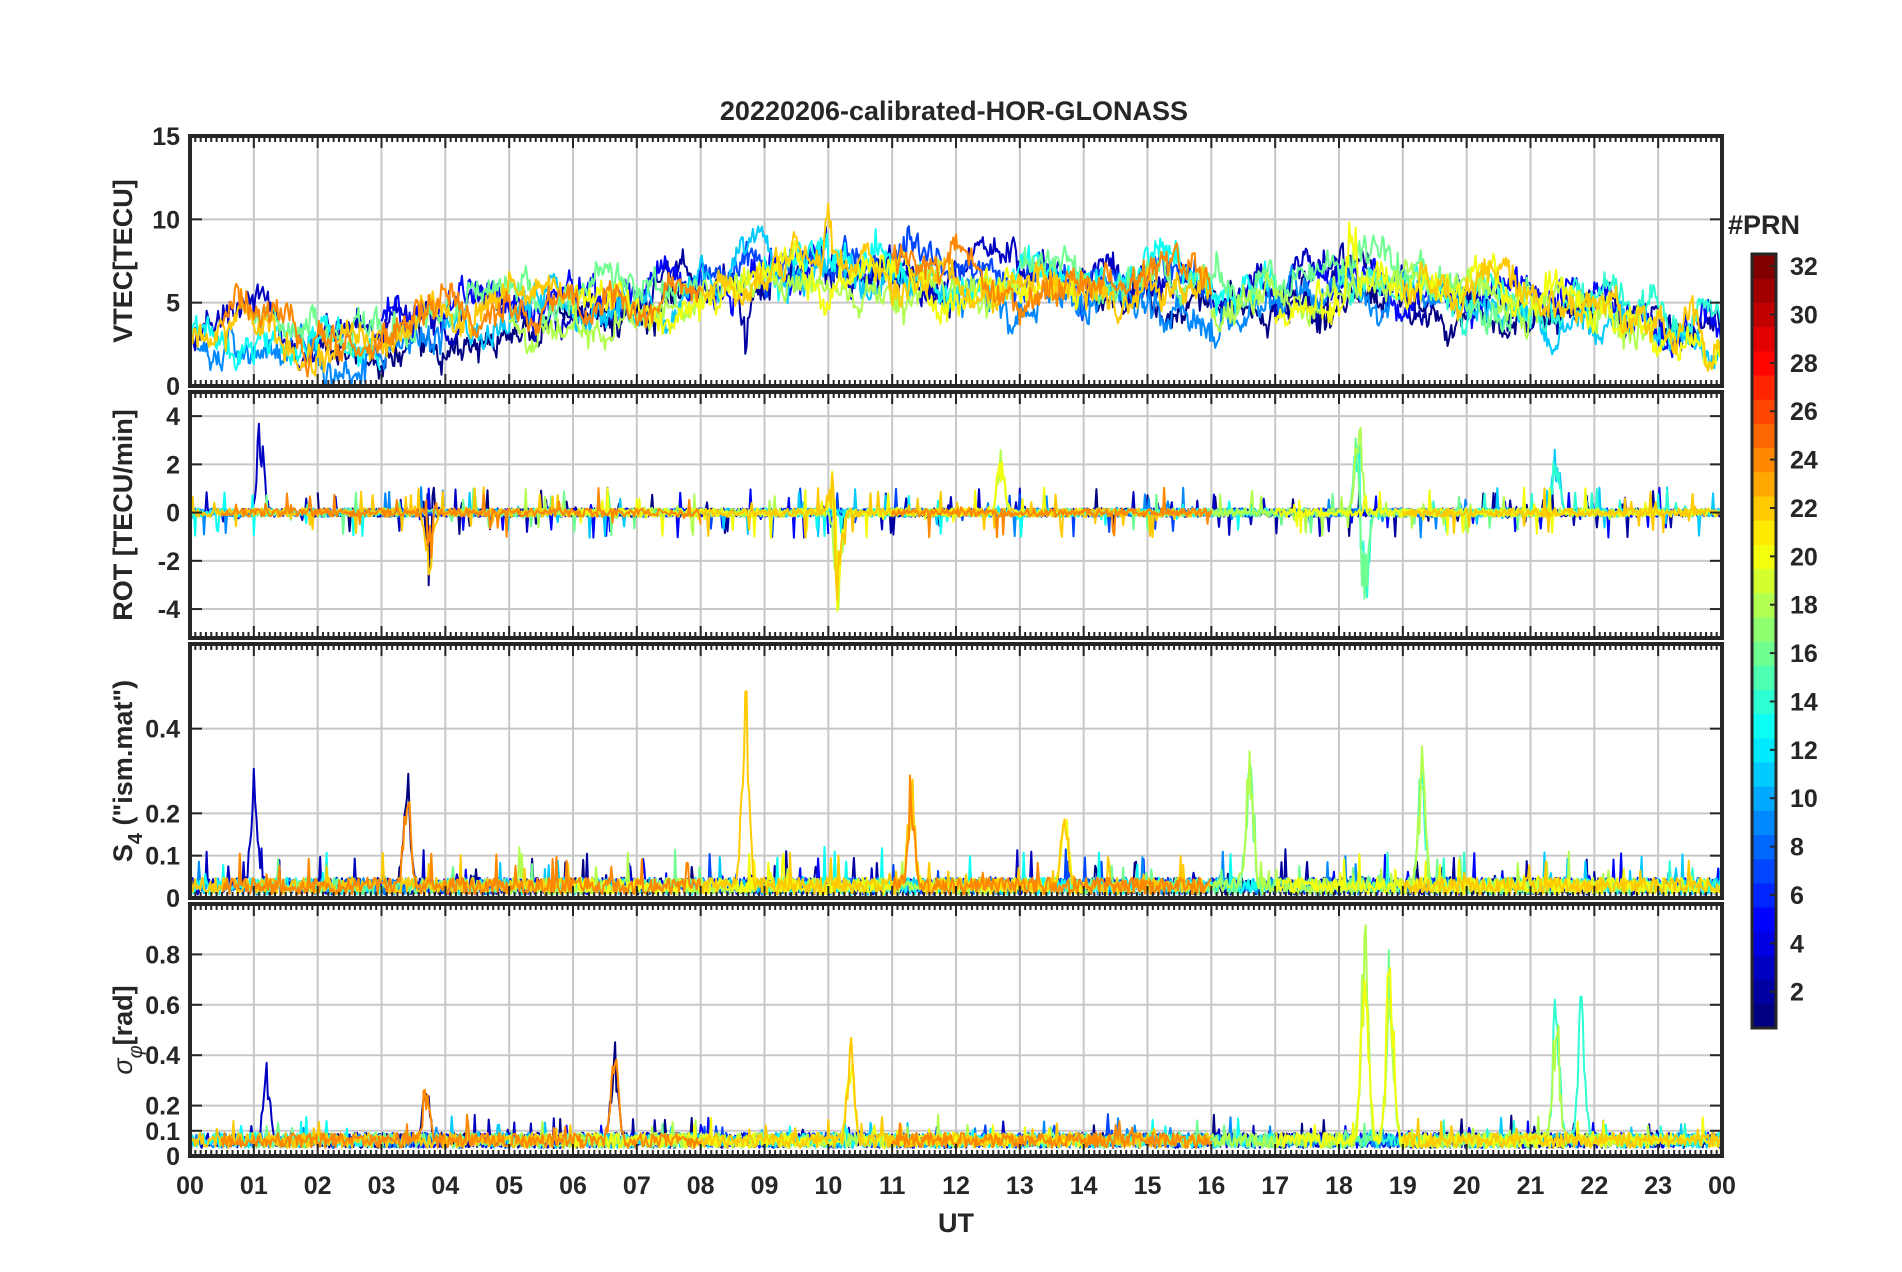 The width and height of the screenshot is (1902, 1272). Describe the element at coordinates (765, 1186) in the screenshot. I see `x-tick-label: 09` at that location.